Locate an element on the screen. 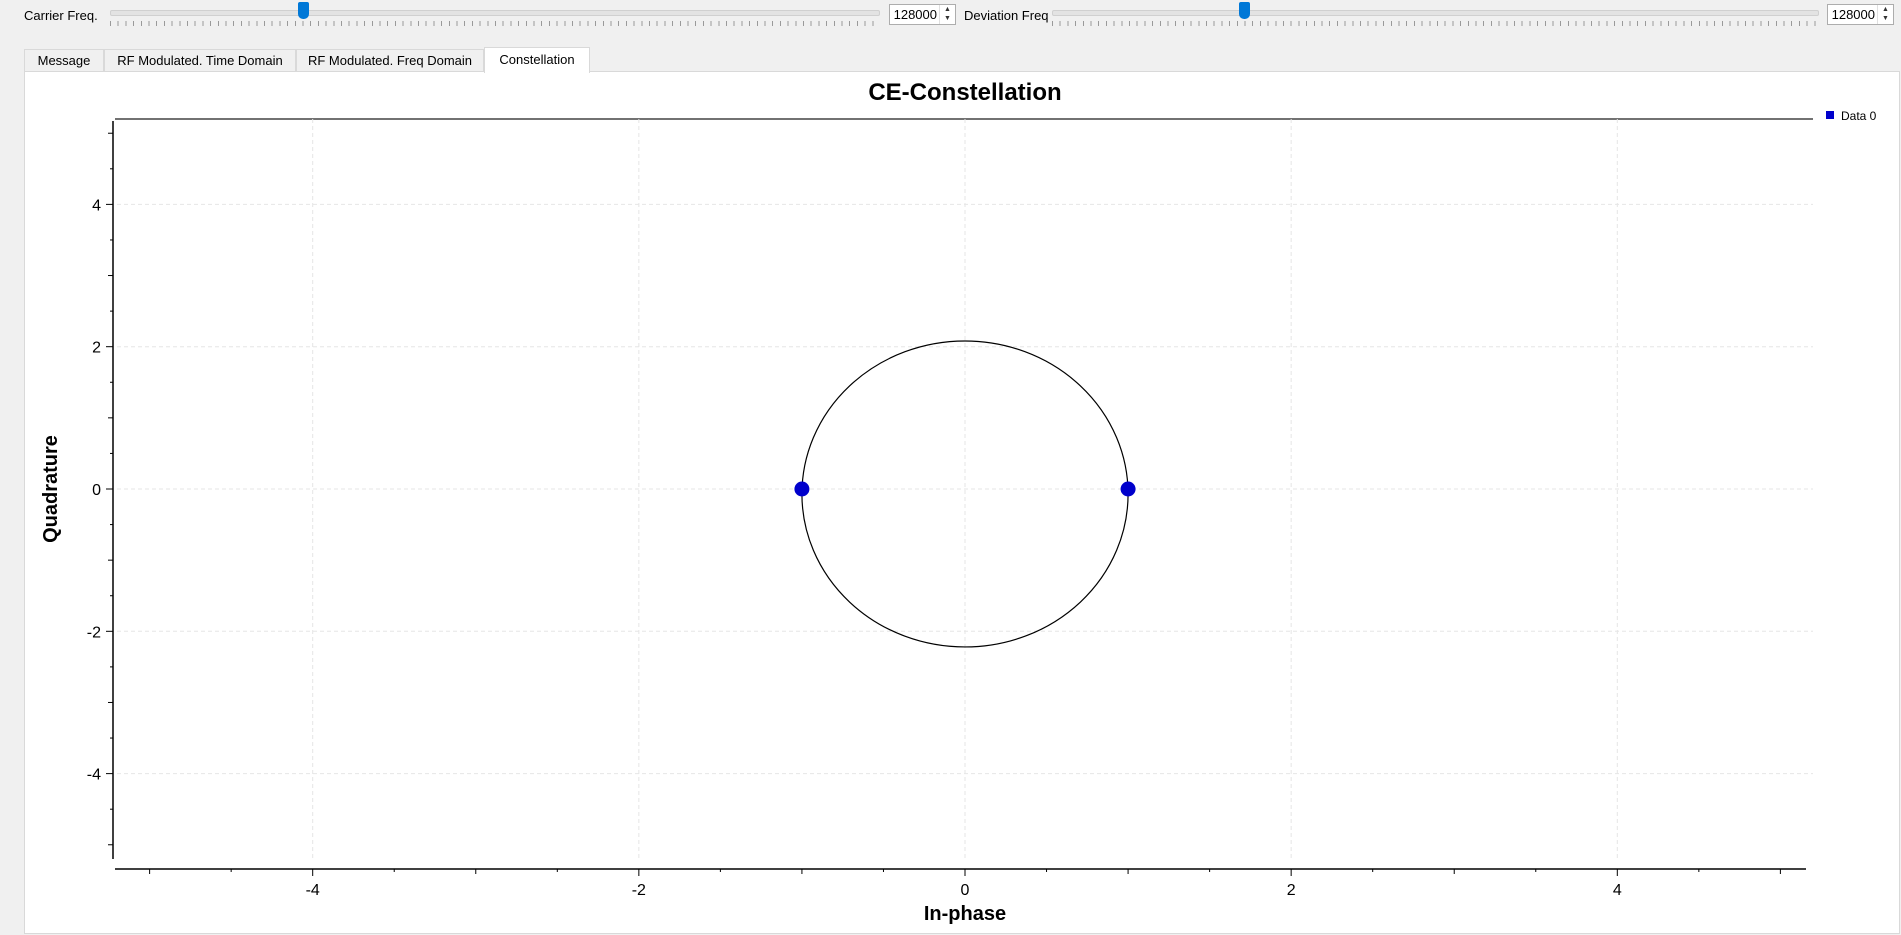 This screenshot has height=935, width=1901. x-axis-label: In-phase is located at coordinates (965, 914).